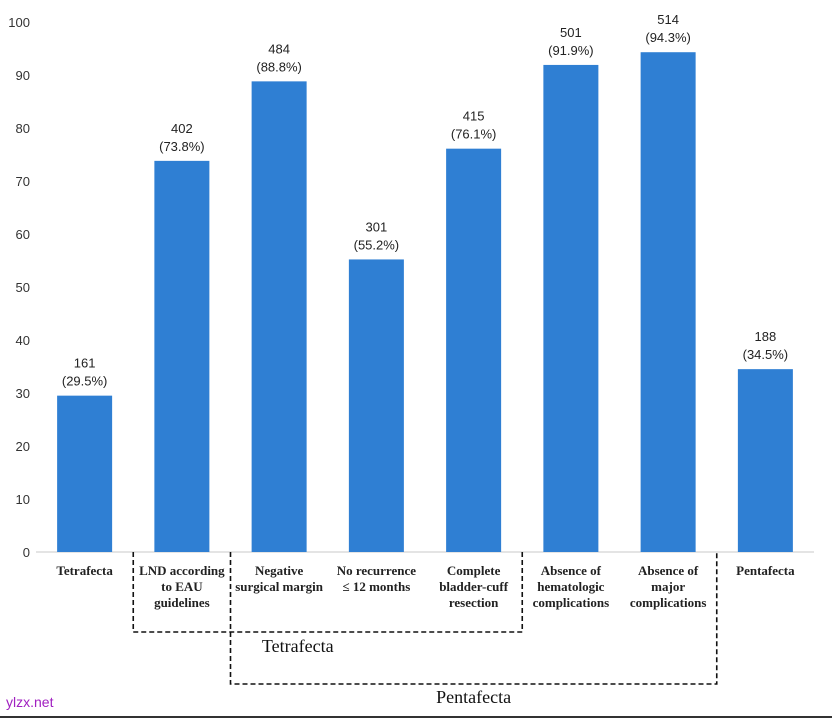  Describe the element at coordinates (376, 586) in the screenshot. I see `x-tick-label: ≤ 12 months` at that location.